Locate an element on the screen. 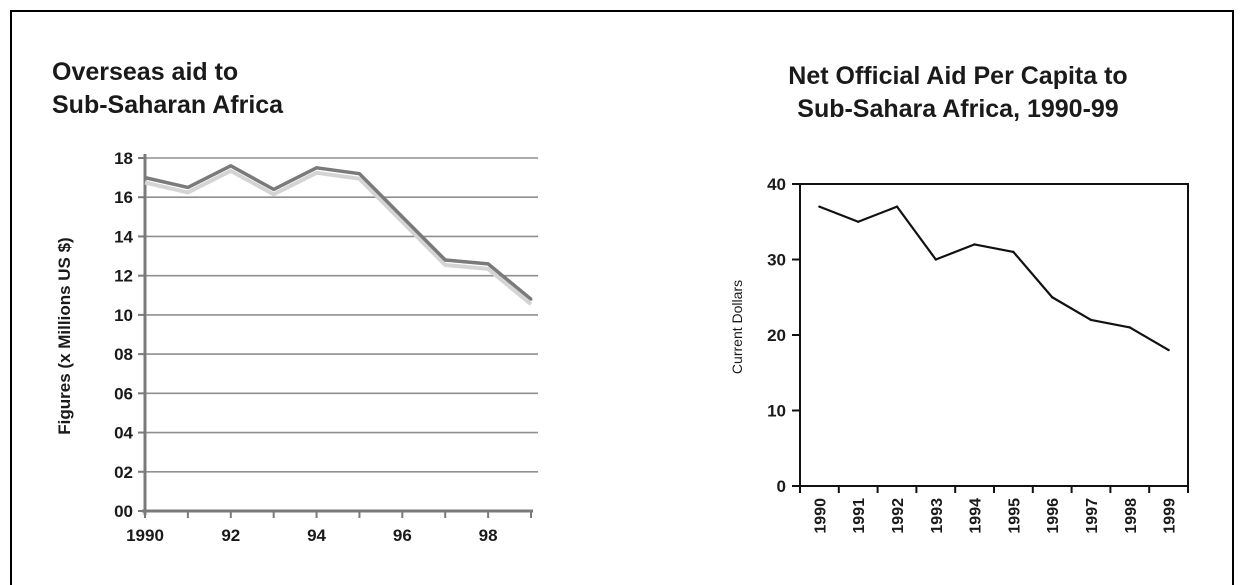  chart2-series-line is located at coordinates (994, 278).